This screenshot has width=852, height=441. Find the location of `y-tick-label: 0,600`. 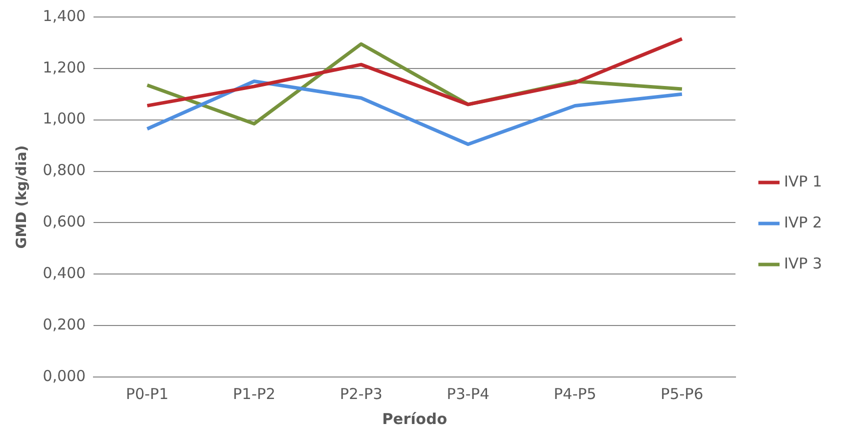

y-tick-label: 0,600 is located at coordinates (64, 221).